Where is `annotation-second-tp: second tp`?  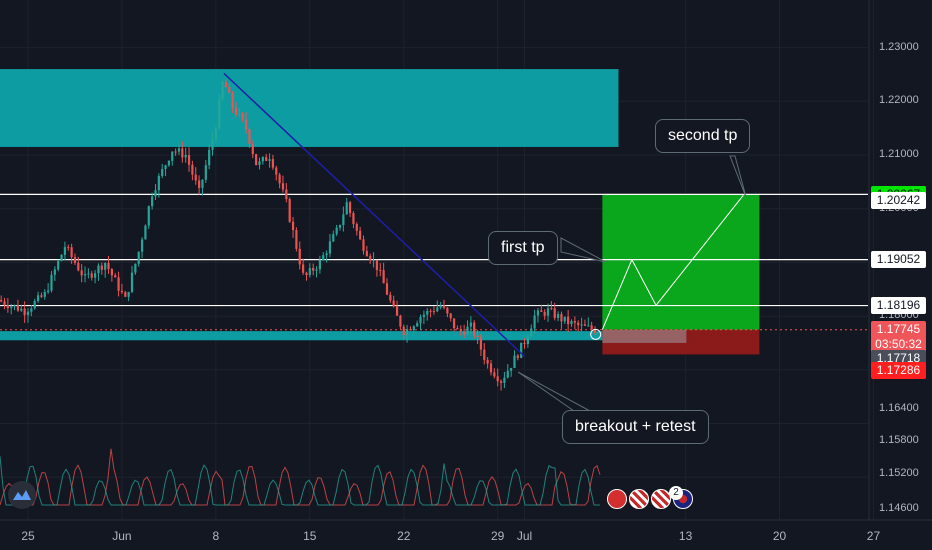
annotation-second-tp: second tp is located at coordinates (703, 136).